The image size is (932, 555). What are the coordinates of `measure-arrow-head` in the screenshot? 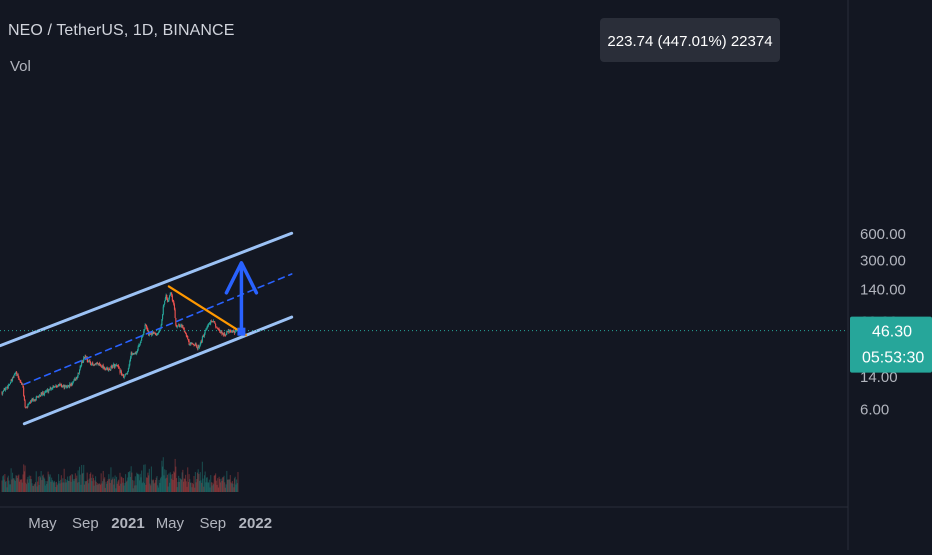 It's located at (241, 278).